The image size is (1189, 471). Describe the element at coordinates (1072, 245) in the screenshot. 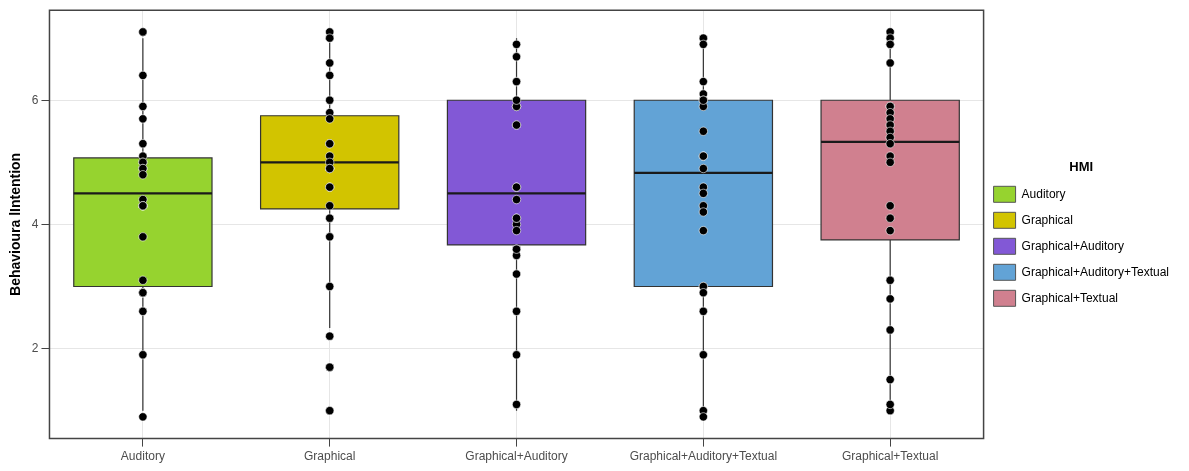

I see `legend-label: Graphical+Auditory` at that location.